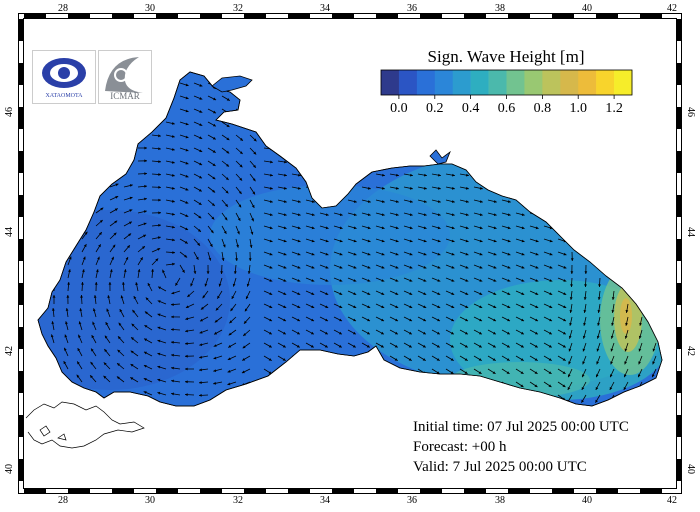 The height and width of the screenshot is (512, 700). Describe the element at coordinates (367, 8) in the screenshot. I see `longitude-labels-top: 28 30 32 34 36 38 40 42` at that location.